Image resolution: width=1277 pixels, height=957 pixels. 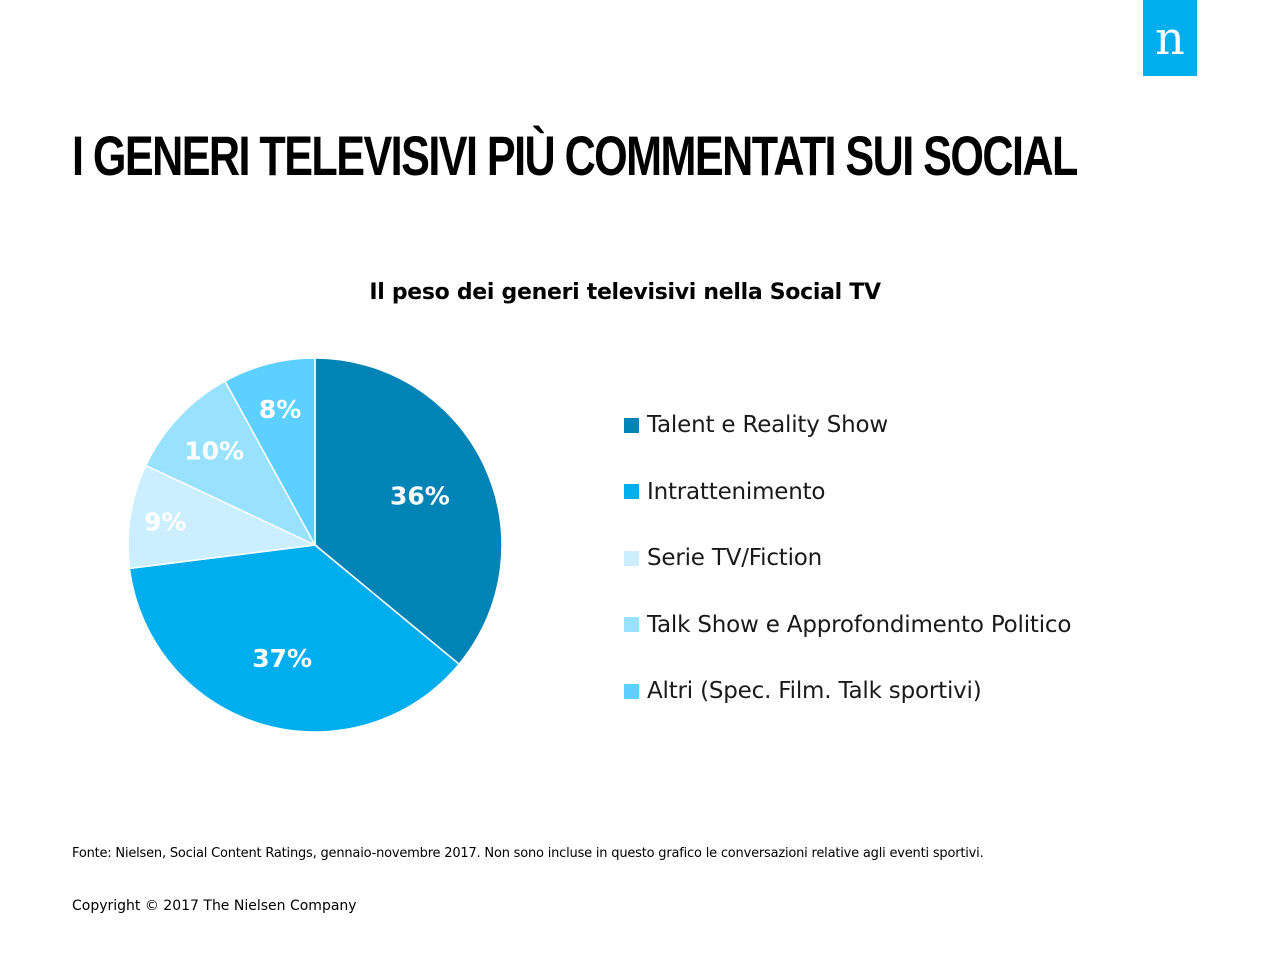 I want to click on legend-item-talent: Talent e Reality Show, so click(x=847, y=425).